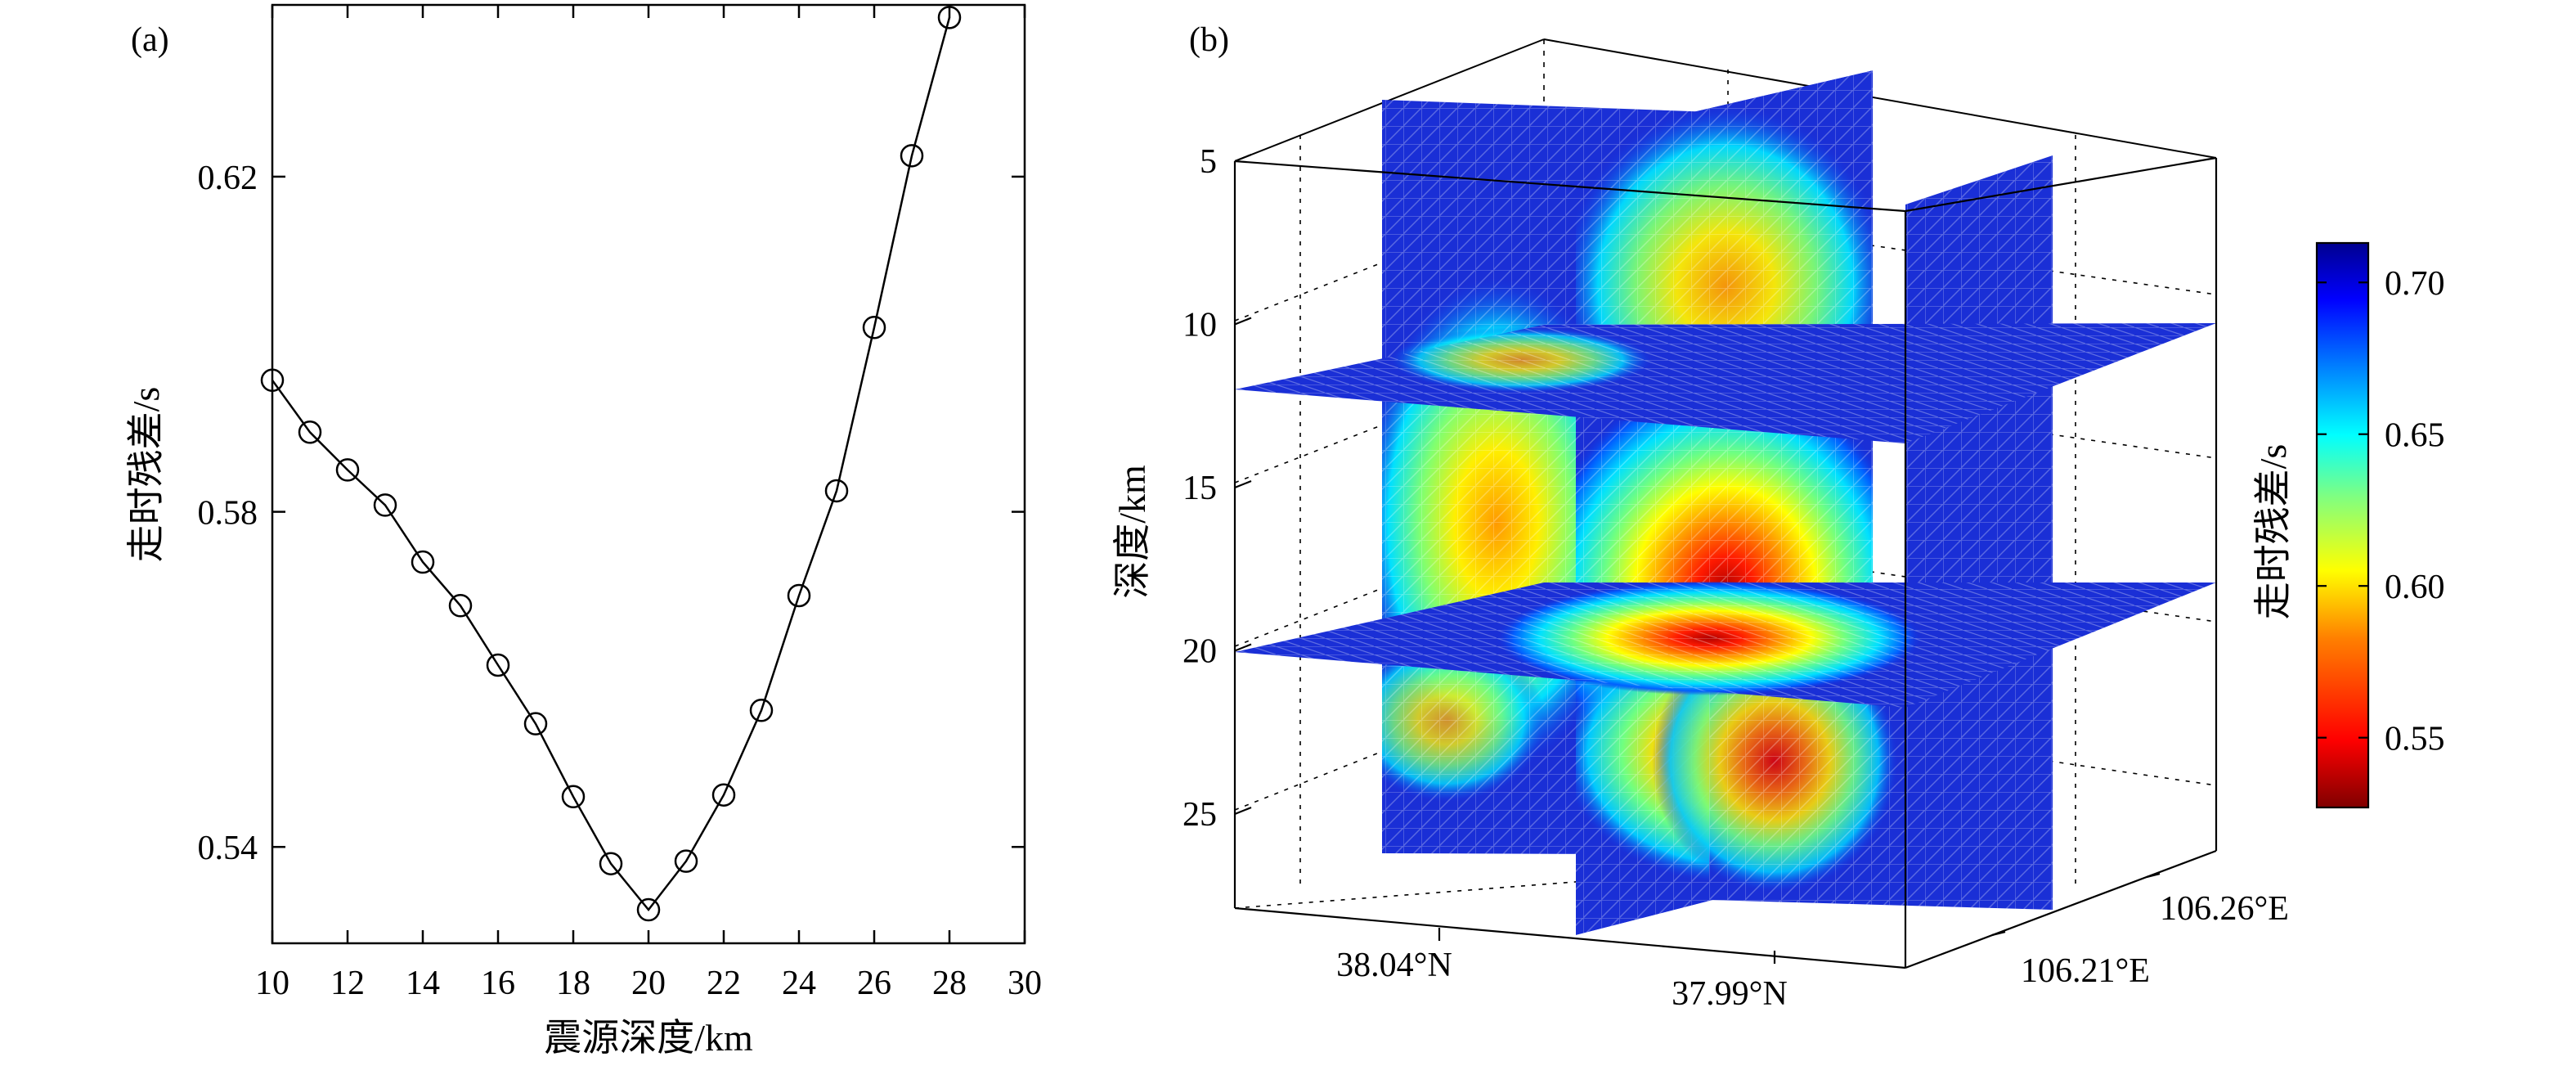  What do you see at coordinates (1562, 970) in the screenshot?
I see `panel-b-latitude-axis: 38.04°N 37.99°N` at bounding box center [1562, 970].